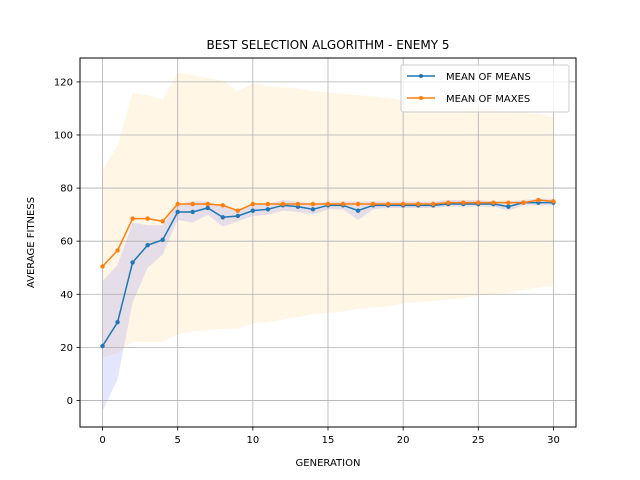  Describe the element at coordinates (328, 463) in the screenshot. I see `x-axis-title: GENERATION` at that location.